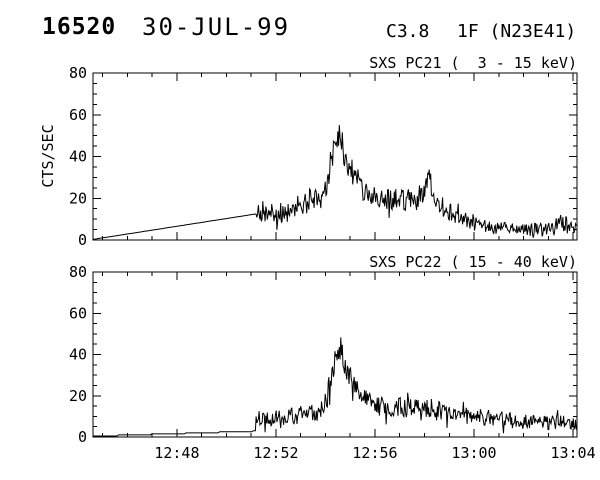  Describe the element at coordinates (408, 31) in the screenshot. I see `goes-class: C3.8` at that location.